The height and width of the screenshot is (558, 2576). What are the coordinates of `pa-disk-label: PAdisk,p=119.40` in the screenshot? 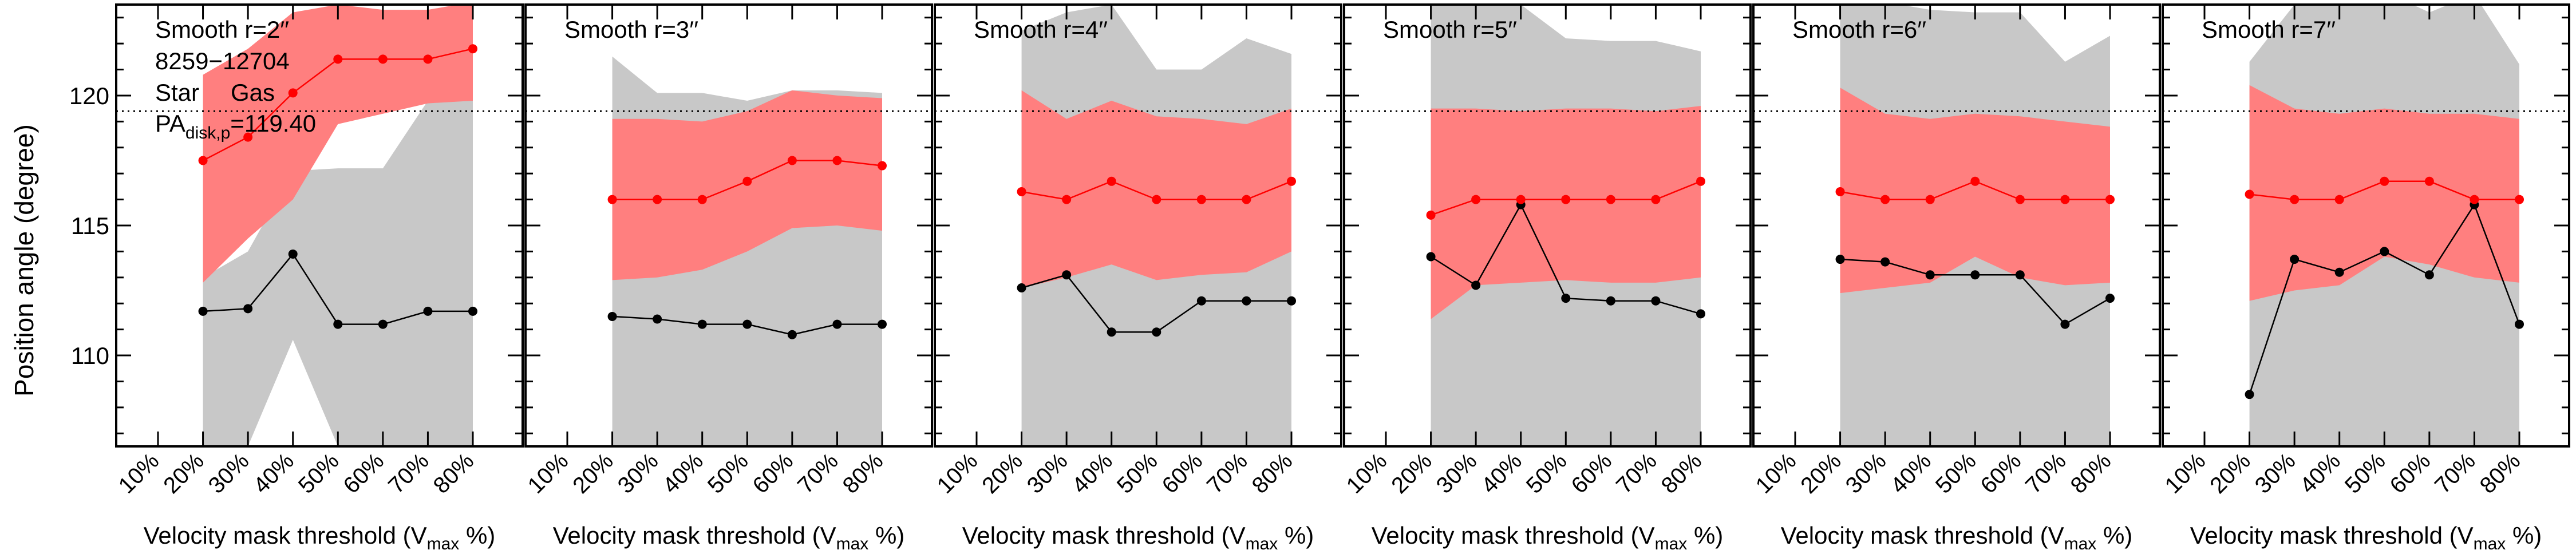 It's located at (235, 126).